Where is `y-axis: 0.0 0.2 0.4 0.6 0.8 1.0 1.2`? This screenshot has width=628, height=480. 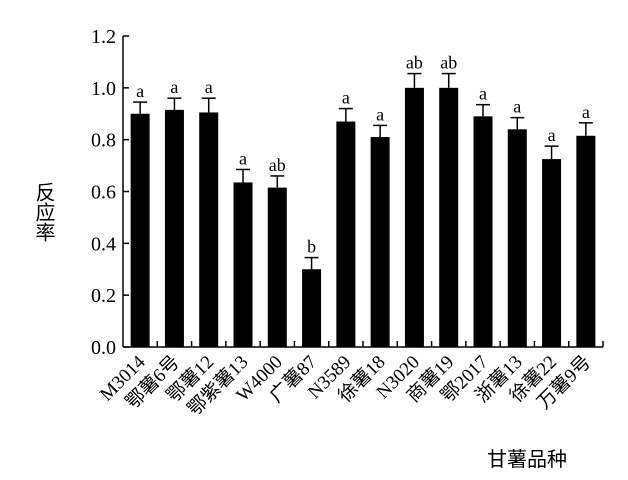
y-axis: 0.0 0.2 0.4 0.6 0.8 1.0 1.2 is located at coordinates (110, 192).